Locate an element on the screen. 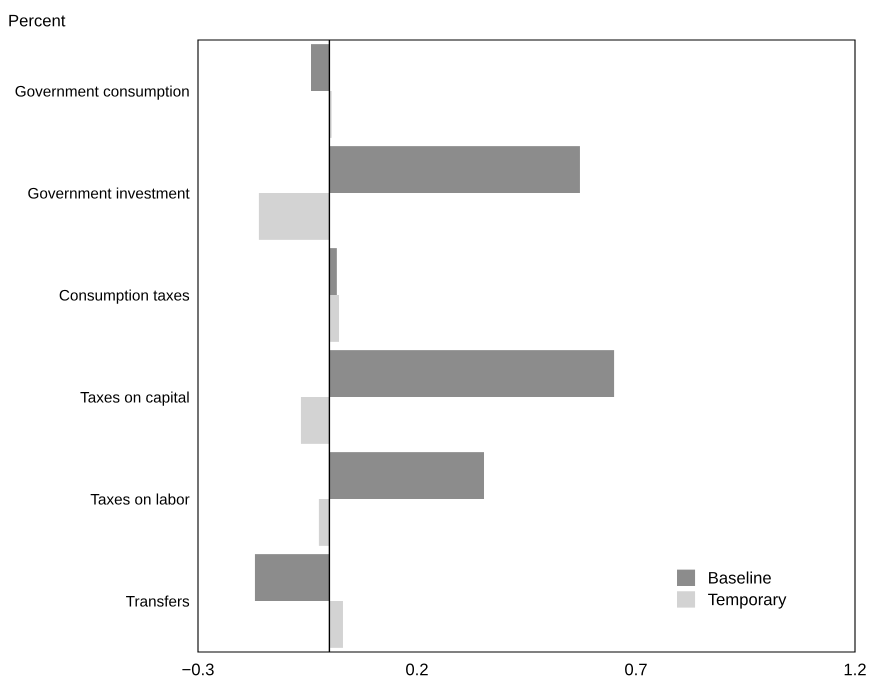  y-tick-label: Government consumption is located at coordinates (102, 92).